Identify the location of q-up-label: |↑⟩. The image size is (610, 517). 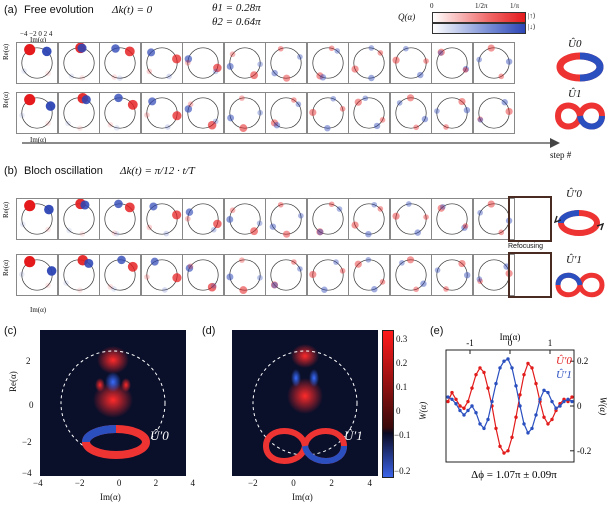
(532, 16).